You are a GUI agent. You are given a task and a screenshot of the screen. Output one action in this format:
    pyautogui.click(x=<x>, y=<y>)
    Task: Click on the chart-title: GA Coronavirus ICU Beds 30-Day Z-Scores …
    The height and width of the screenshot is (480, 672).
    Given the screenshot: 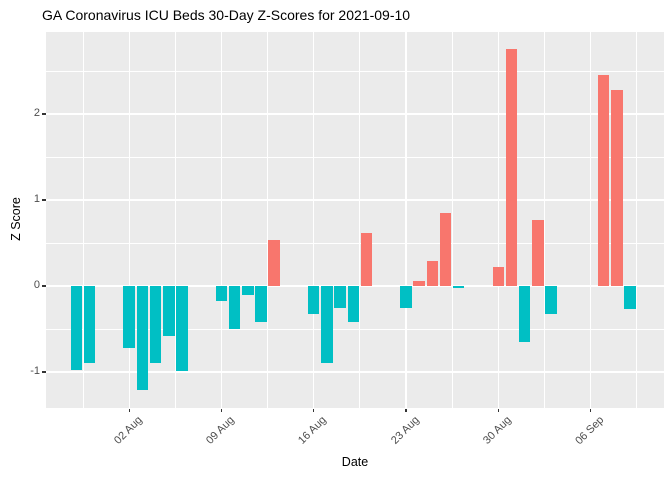 What is the action you would take?
    pyautogui.click(x=226, y=15)
    